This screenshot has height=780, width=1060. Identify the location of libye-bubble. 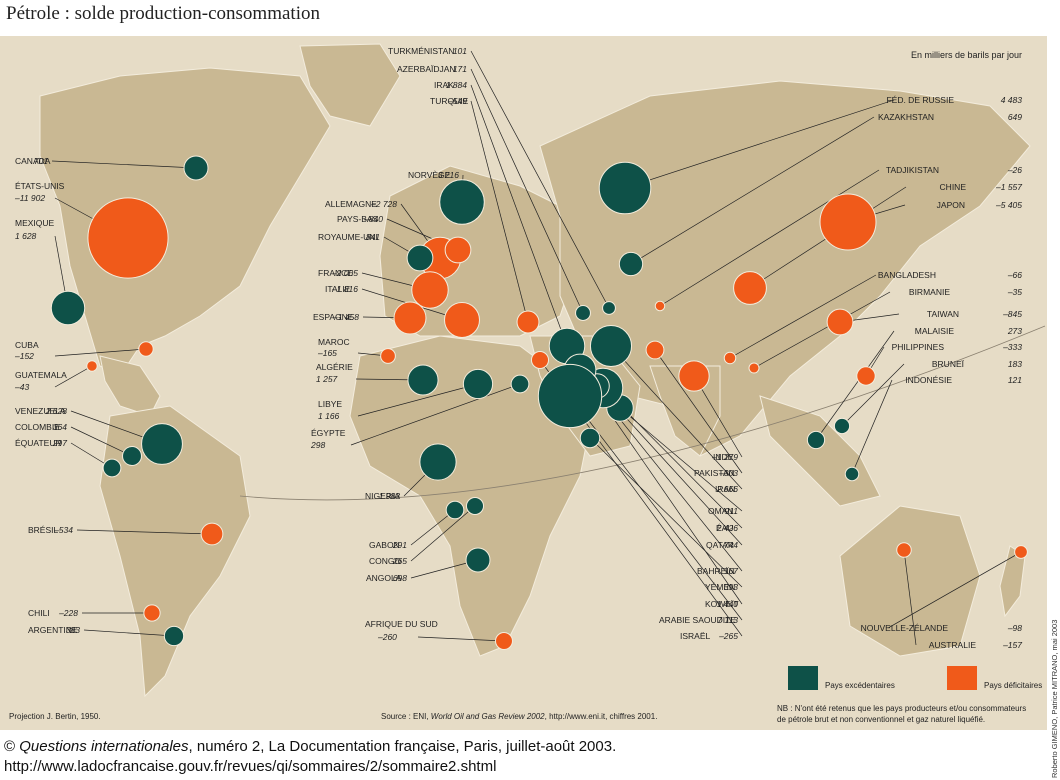
(478, 384).